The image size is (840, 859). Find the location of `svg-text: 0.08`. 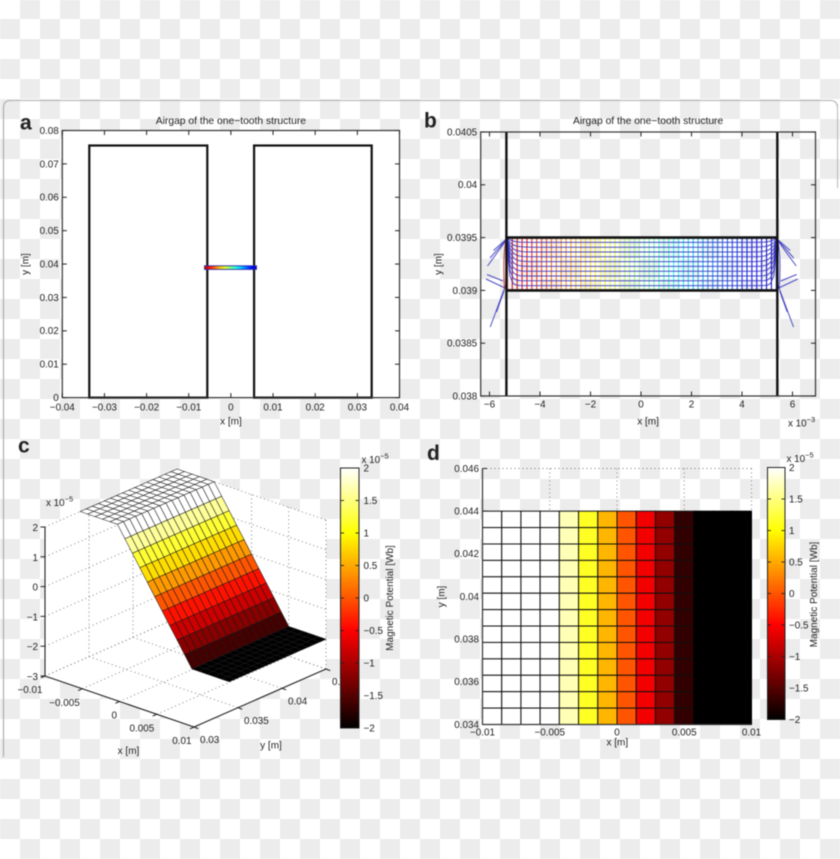

svg-text: 0.08 is located at coordinates (50, 131).